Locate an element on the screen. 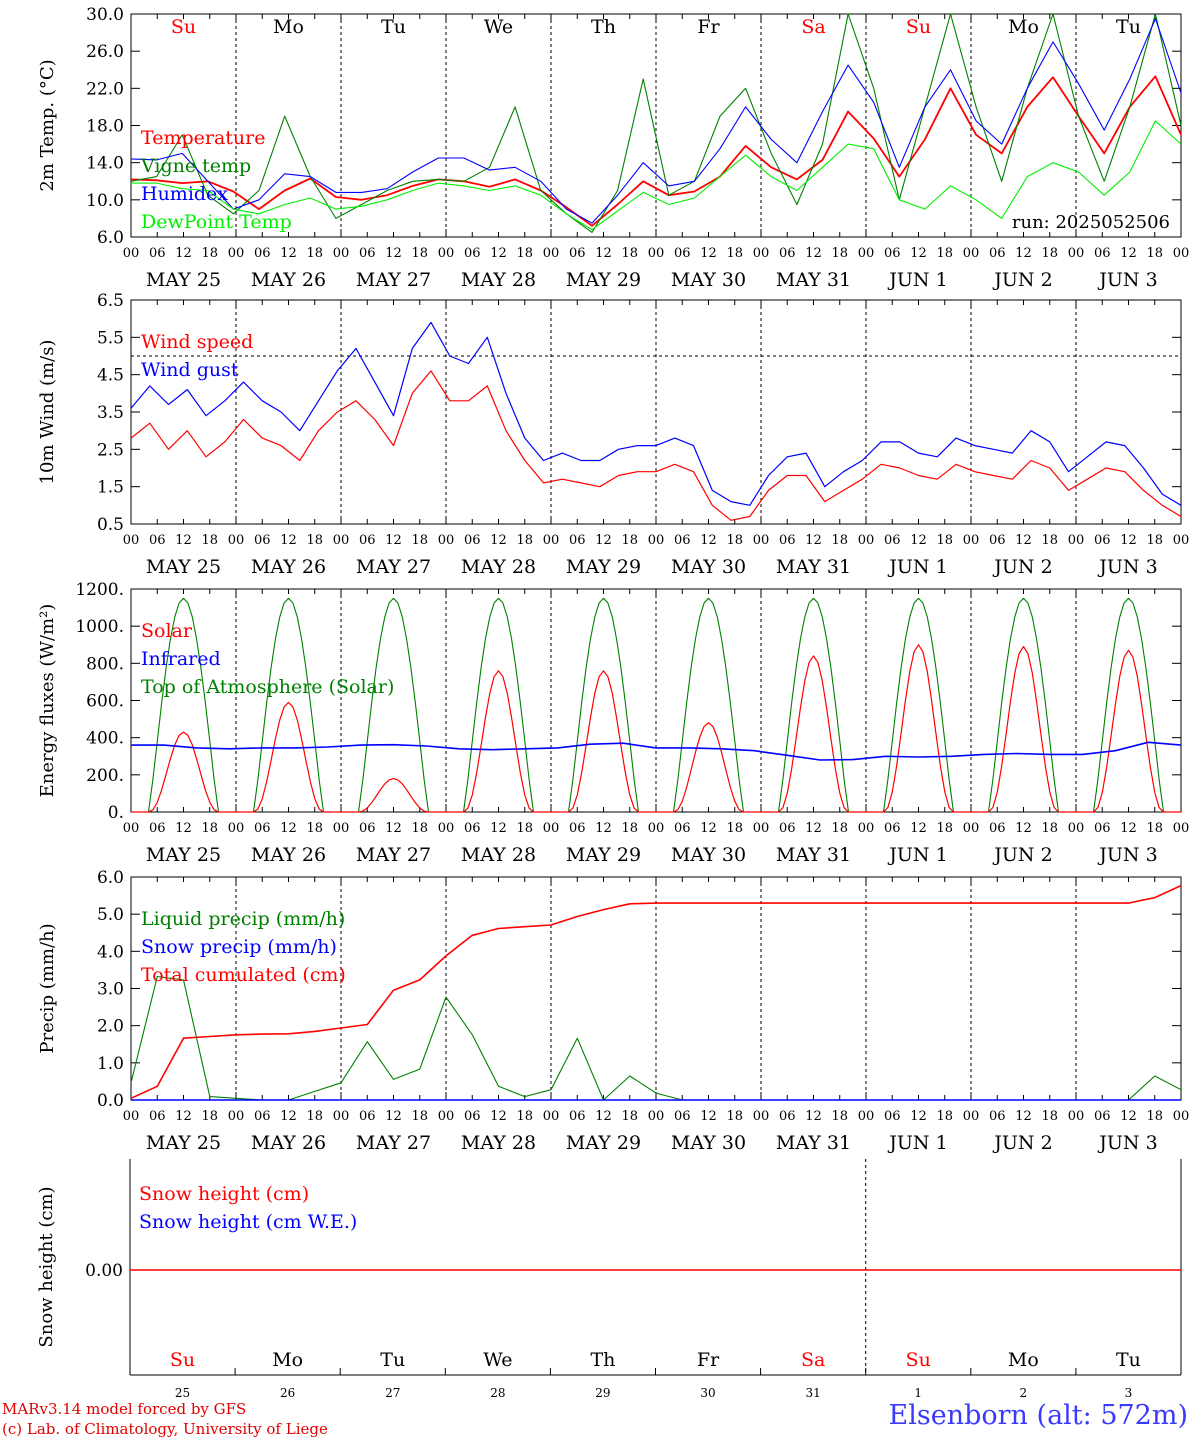 The width and height of the screenshot is (1194, 1440). day-label: MAY 25 is located at coordinates (183, 1143).